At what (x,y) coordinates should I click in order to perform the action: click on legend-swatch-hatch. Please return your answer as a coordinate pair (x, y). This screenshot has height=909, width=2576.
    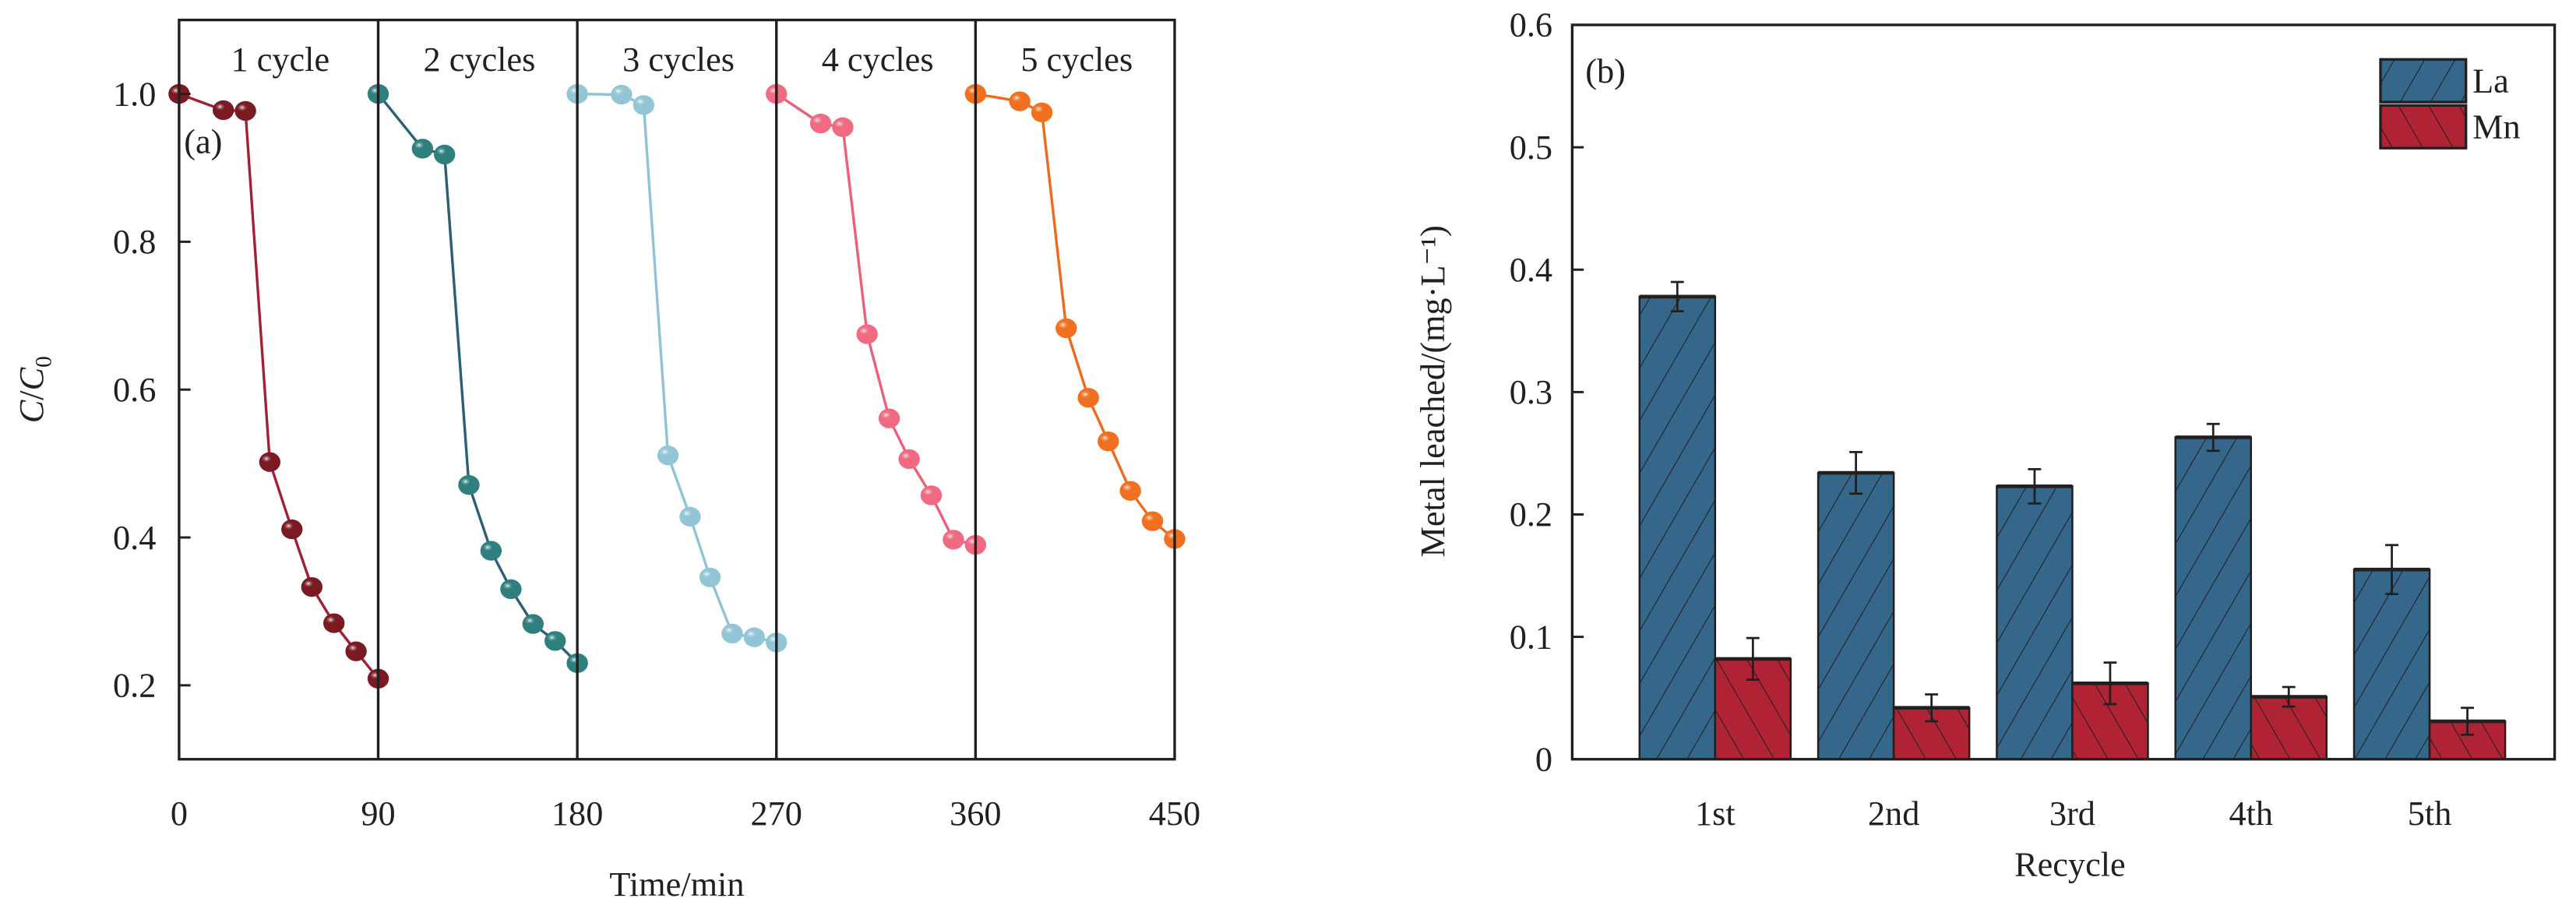
    Looking at the image, I should click on (2424, 81).